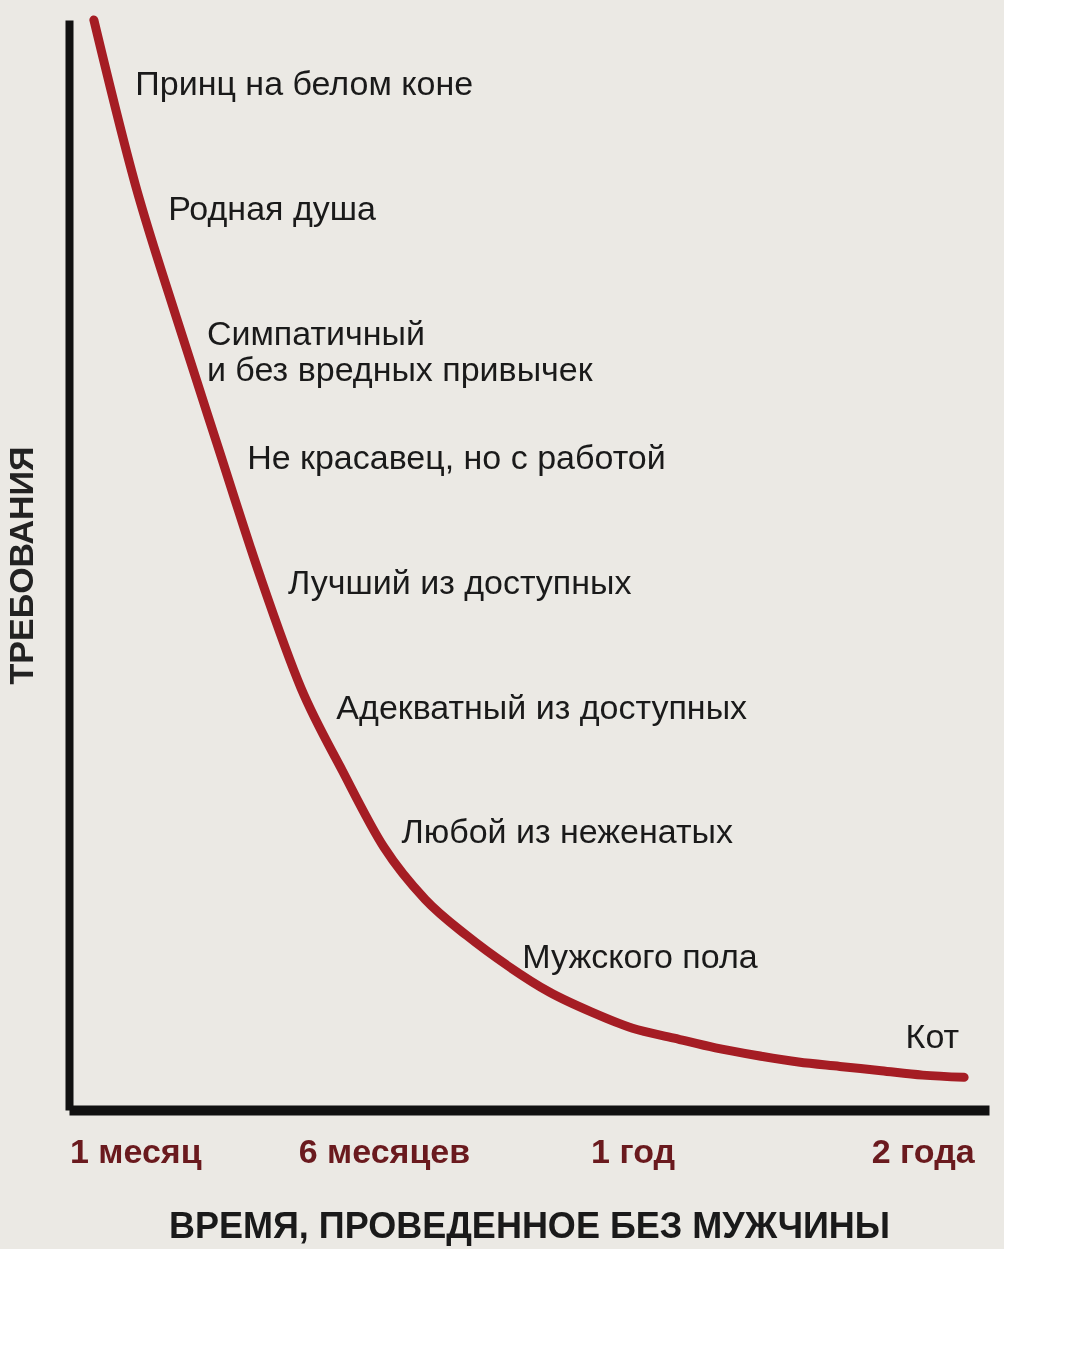  What do you see at coordinates (304, 83) in the screenshot?
I see `annotation: Принц на белом коне` at bounding box center [304, 83].